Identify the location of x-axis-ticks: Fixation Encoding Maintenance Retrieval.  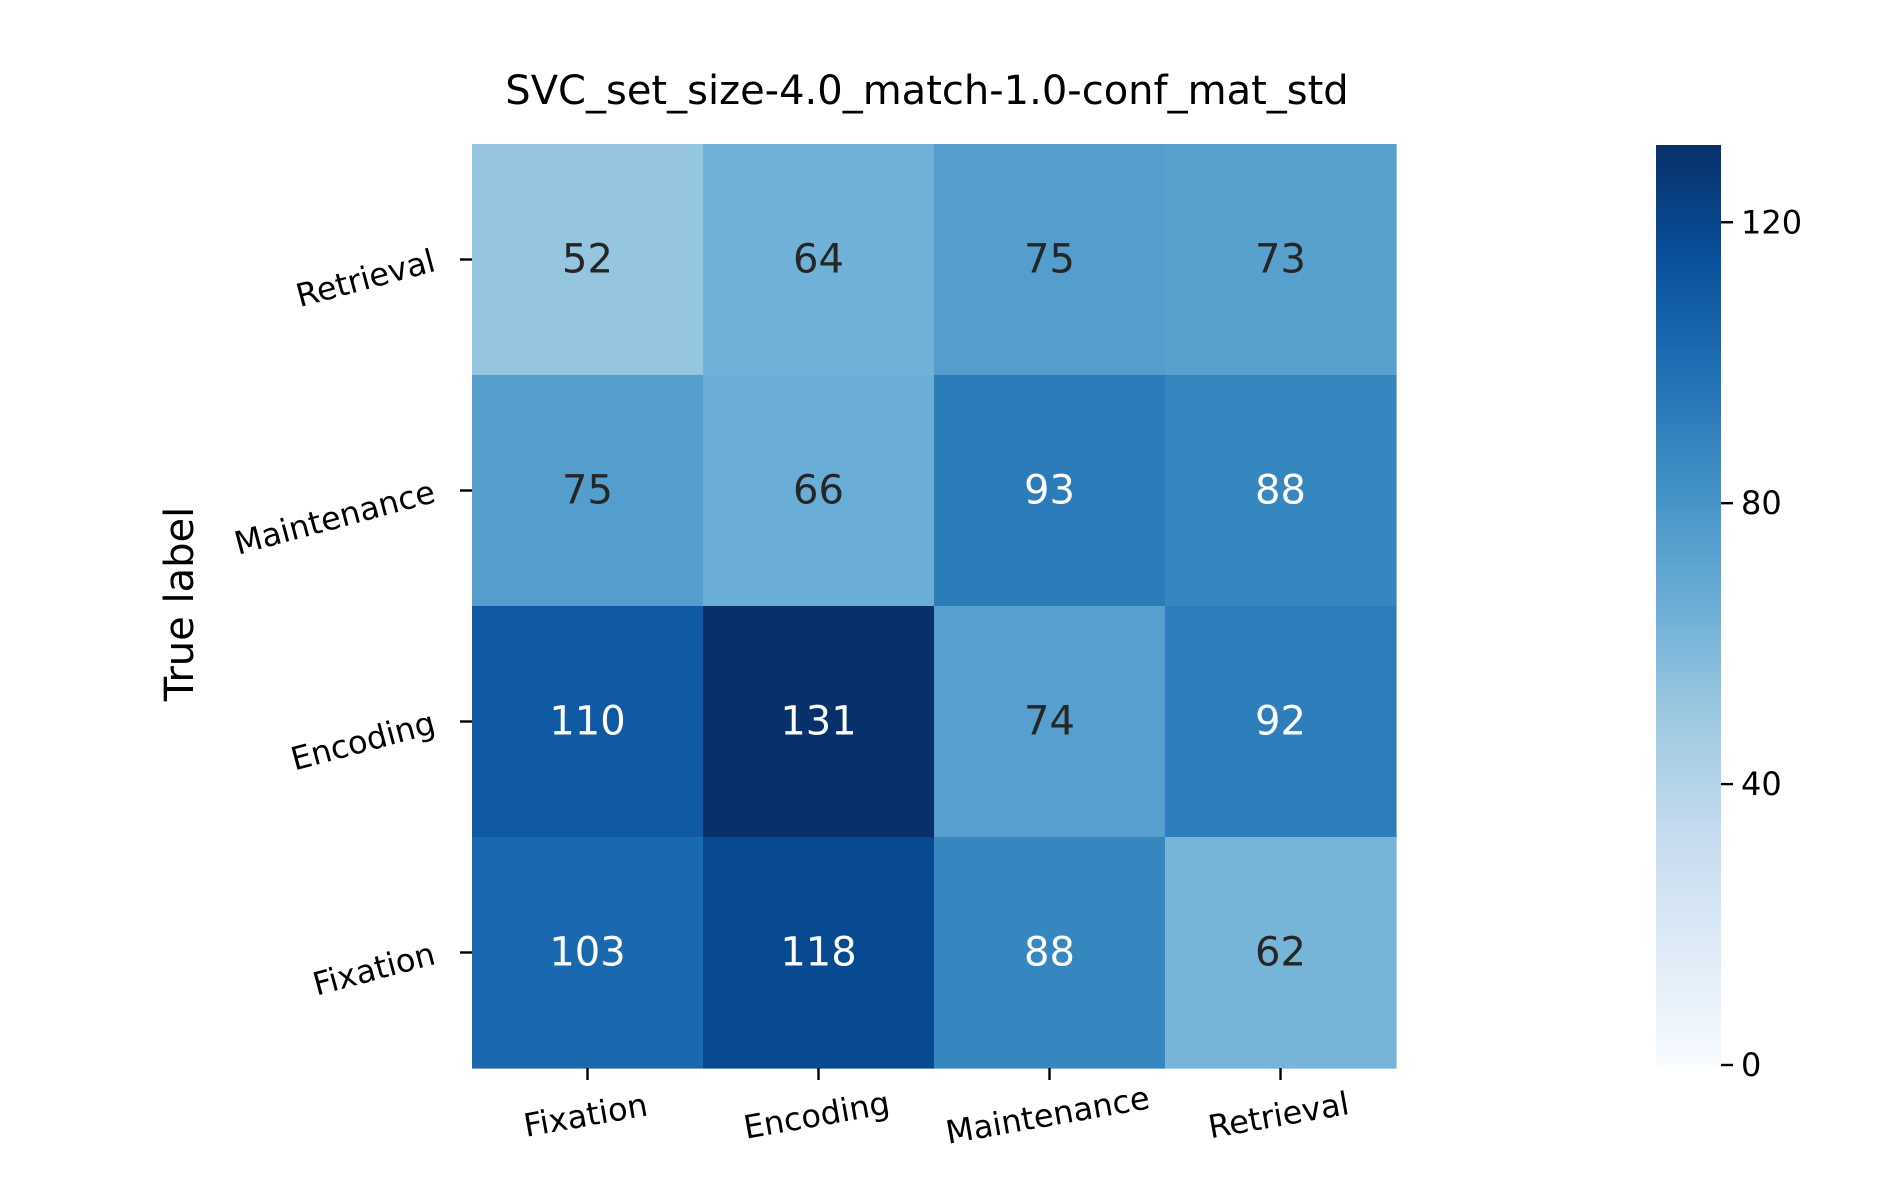
(936, 1110).